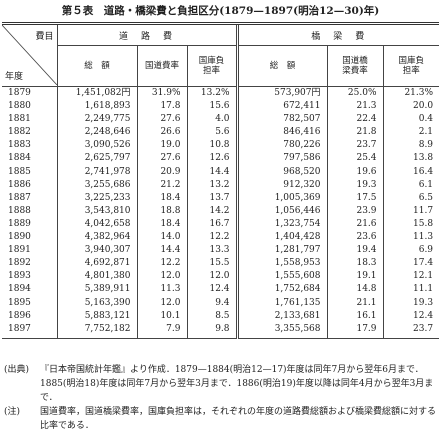 The image size is (441, 433). What do you see at coordinates (355, 277) in the screenshot?
I see `value-cell: 19.1` at bounding box center [355, 277].